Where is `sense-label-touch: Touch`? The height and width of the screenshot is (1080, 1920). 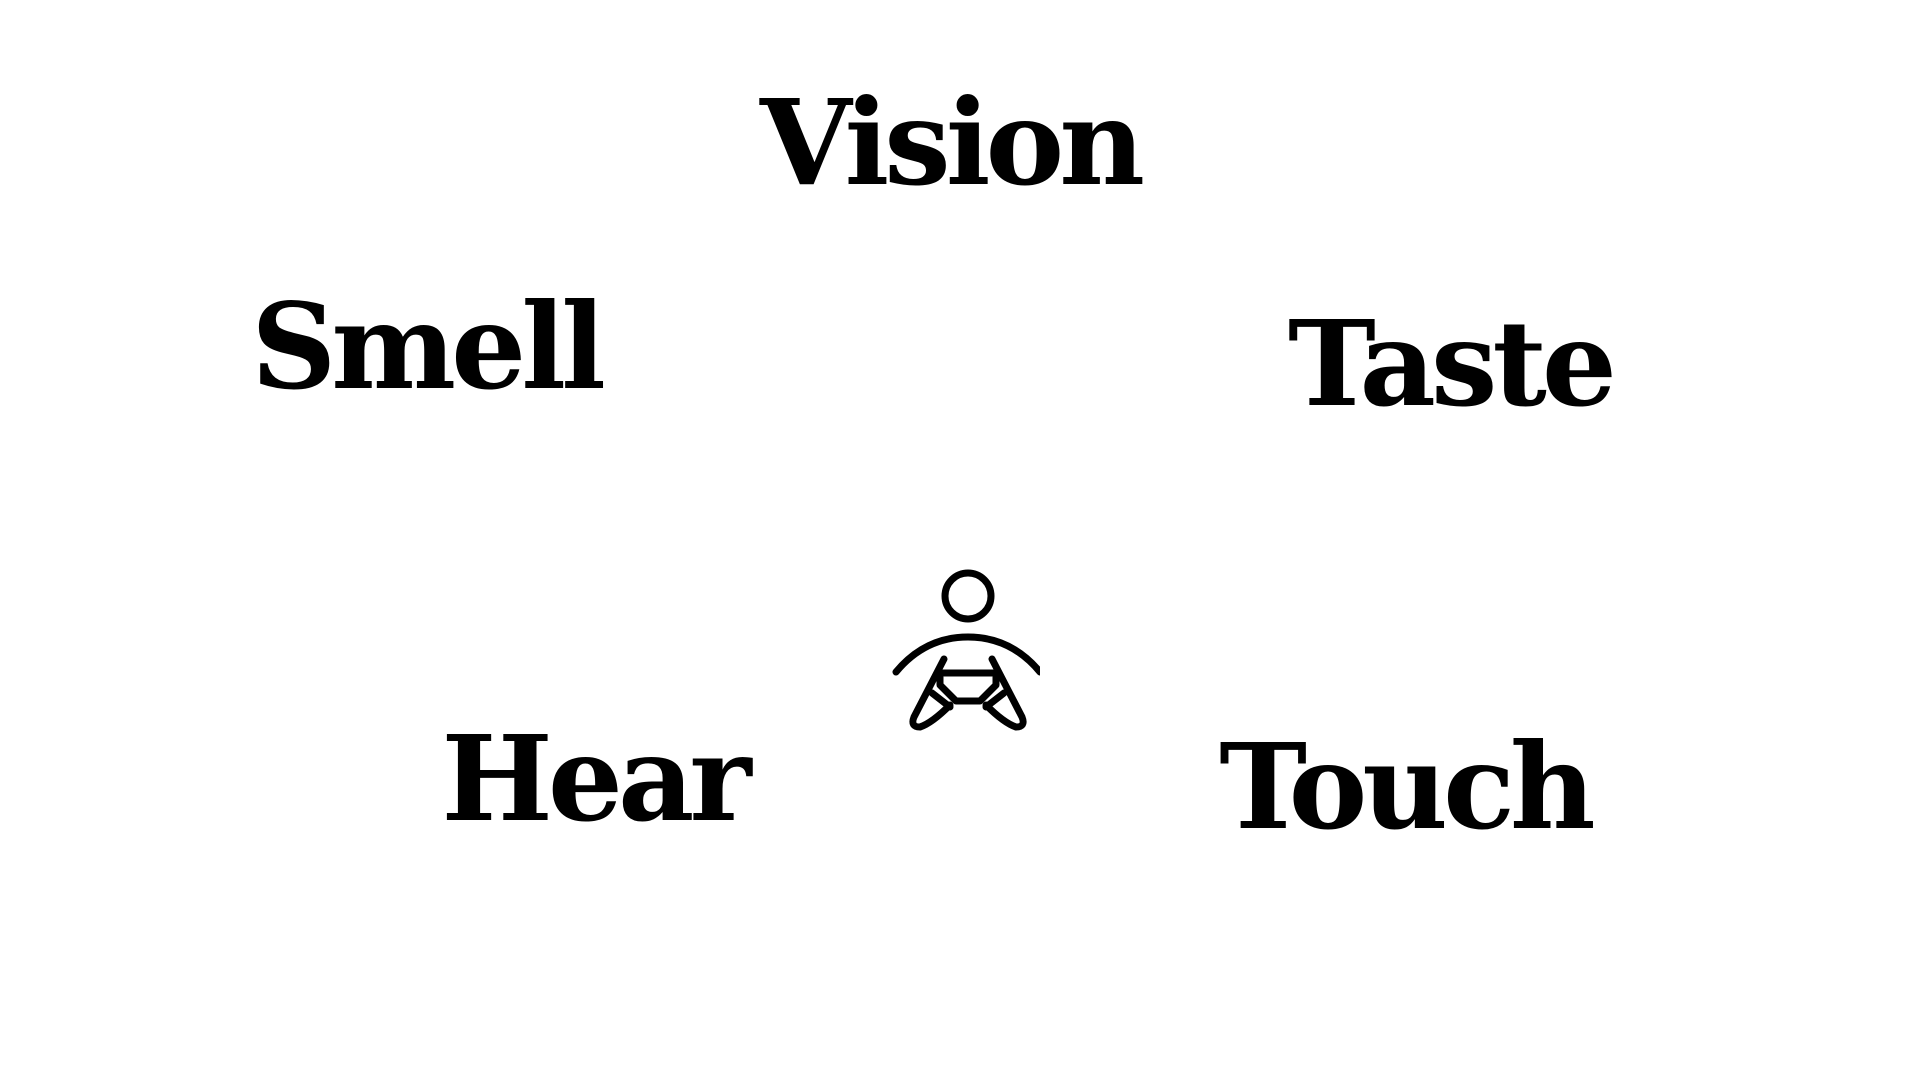
sense-label-touch: Touch is located at coordinates (1407, 786).